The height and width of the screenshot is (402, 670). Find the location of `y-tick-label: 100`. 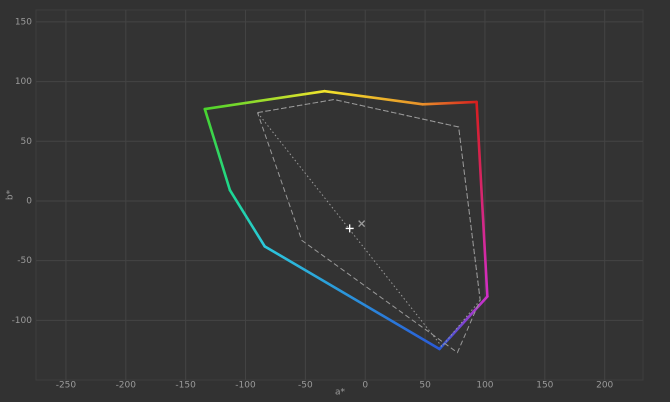

y-tick-label: 100 is located at coordinates (23, 82).